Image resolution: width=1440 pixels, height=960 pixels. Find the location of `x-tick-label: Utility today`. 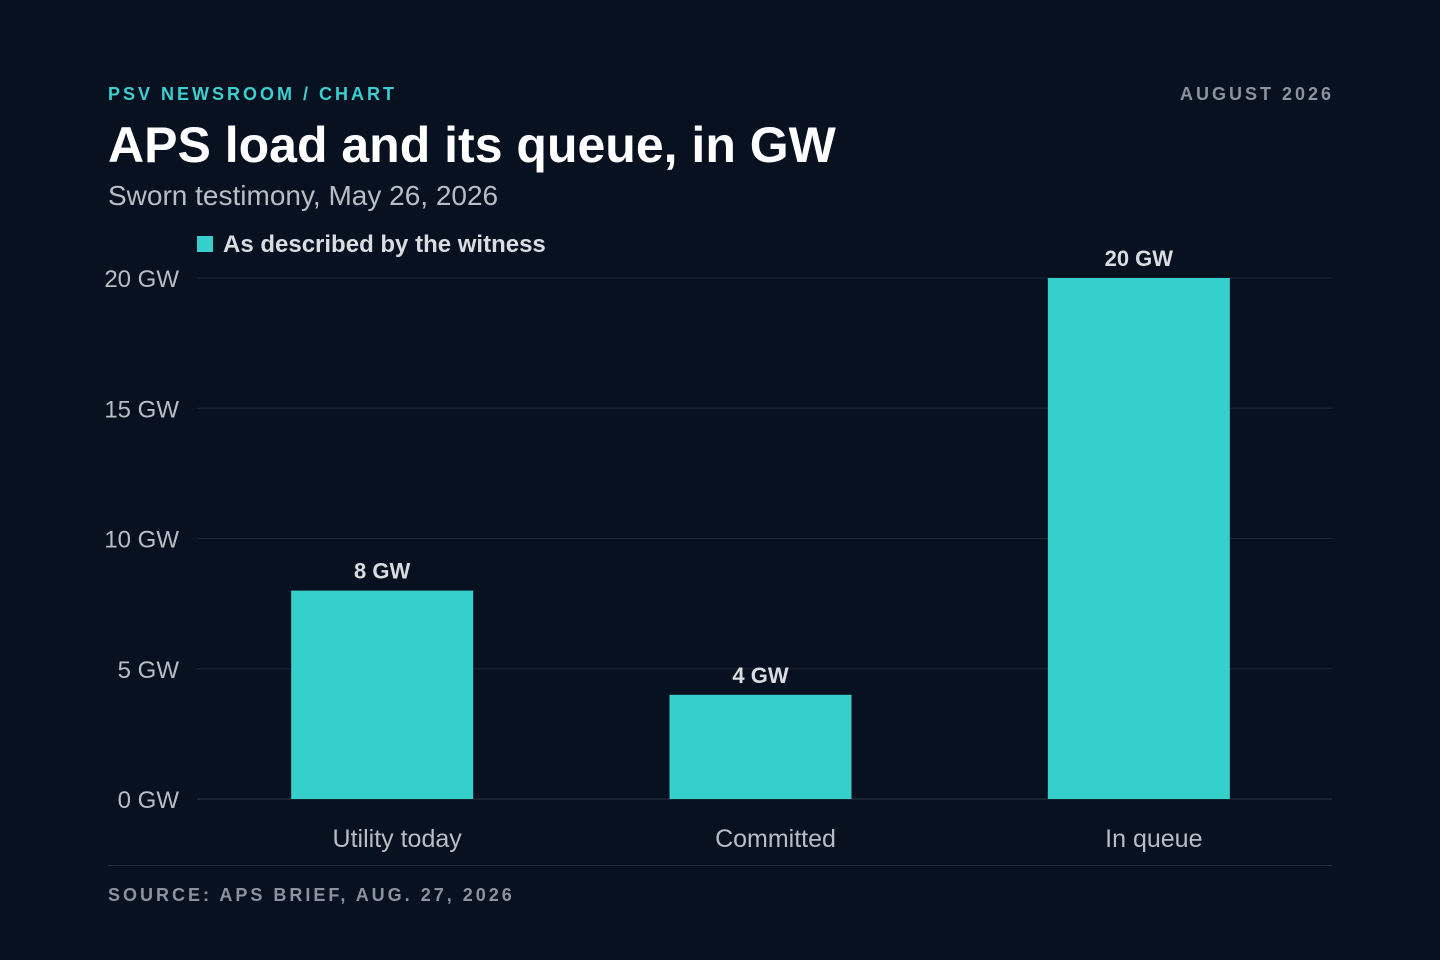

x-tick-label: Utility today is located at coordinates (398, 839).